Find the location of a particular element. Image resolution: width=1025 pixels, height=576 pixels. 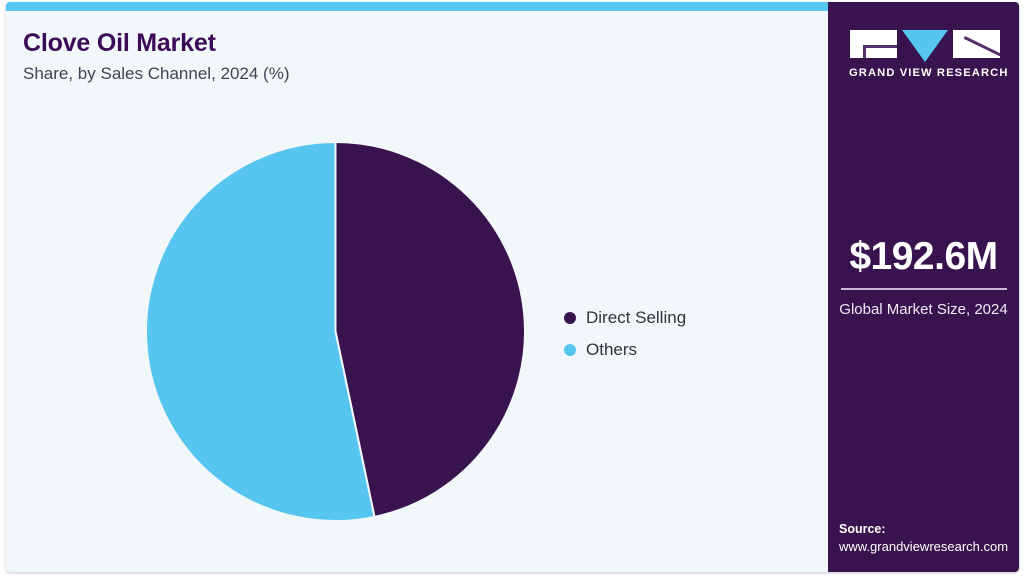

legend-item-others: Others is located at coordinates (625, 350).